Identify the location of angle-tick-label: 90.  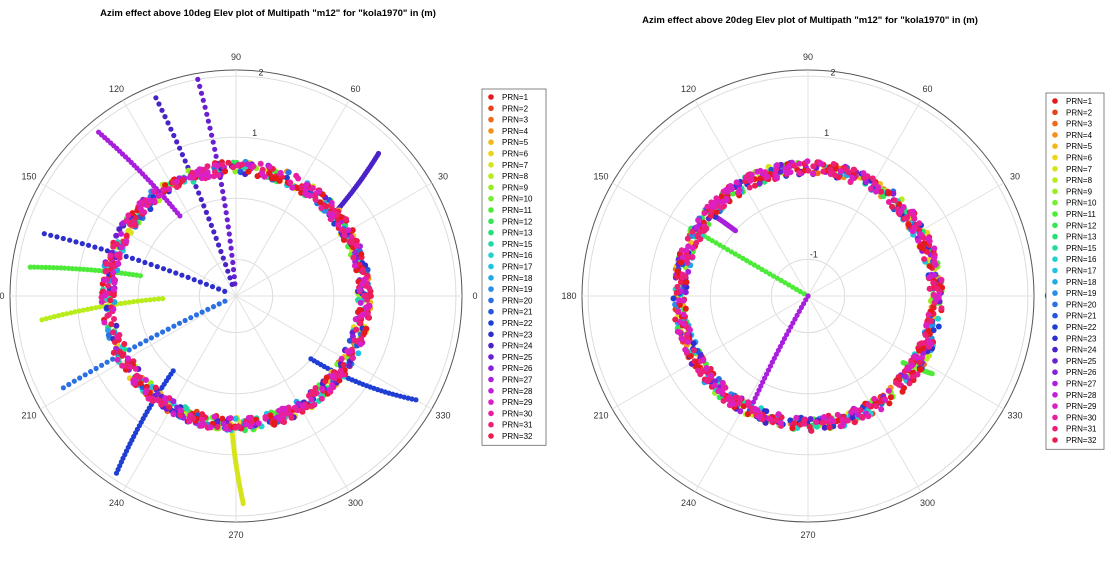
(808, 57).